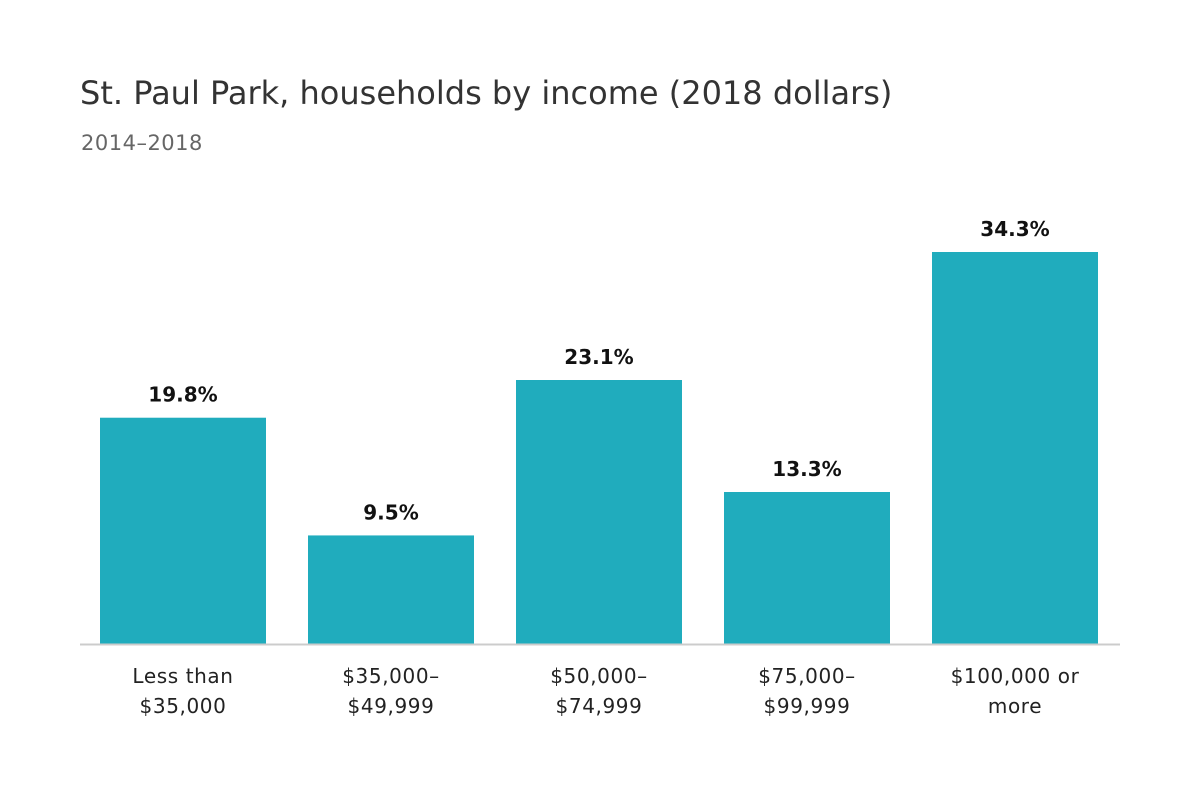  I want to click on tick-label-3-line-0: $75,000–, so click(807, 676).